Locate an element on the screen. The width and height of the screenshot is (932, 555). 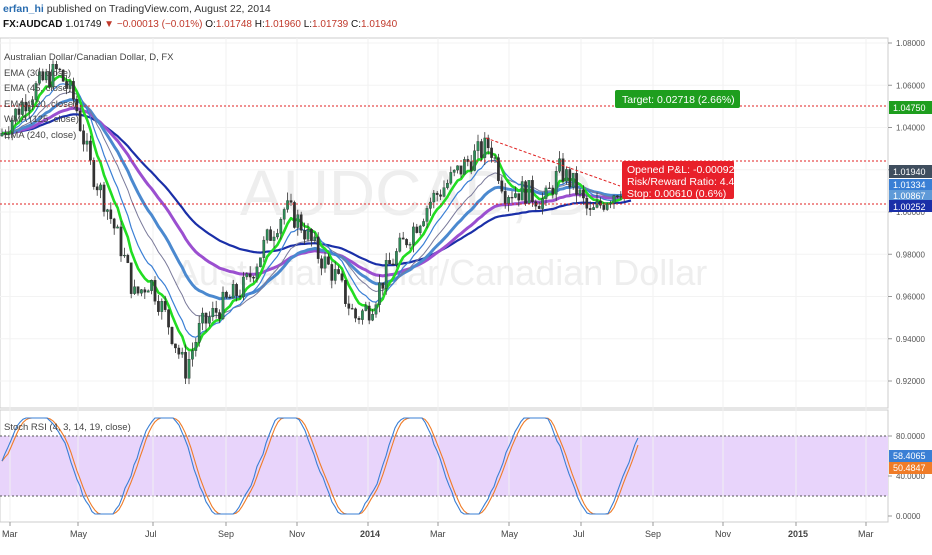
target-price-badge is located at coordinates (910, 107).